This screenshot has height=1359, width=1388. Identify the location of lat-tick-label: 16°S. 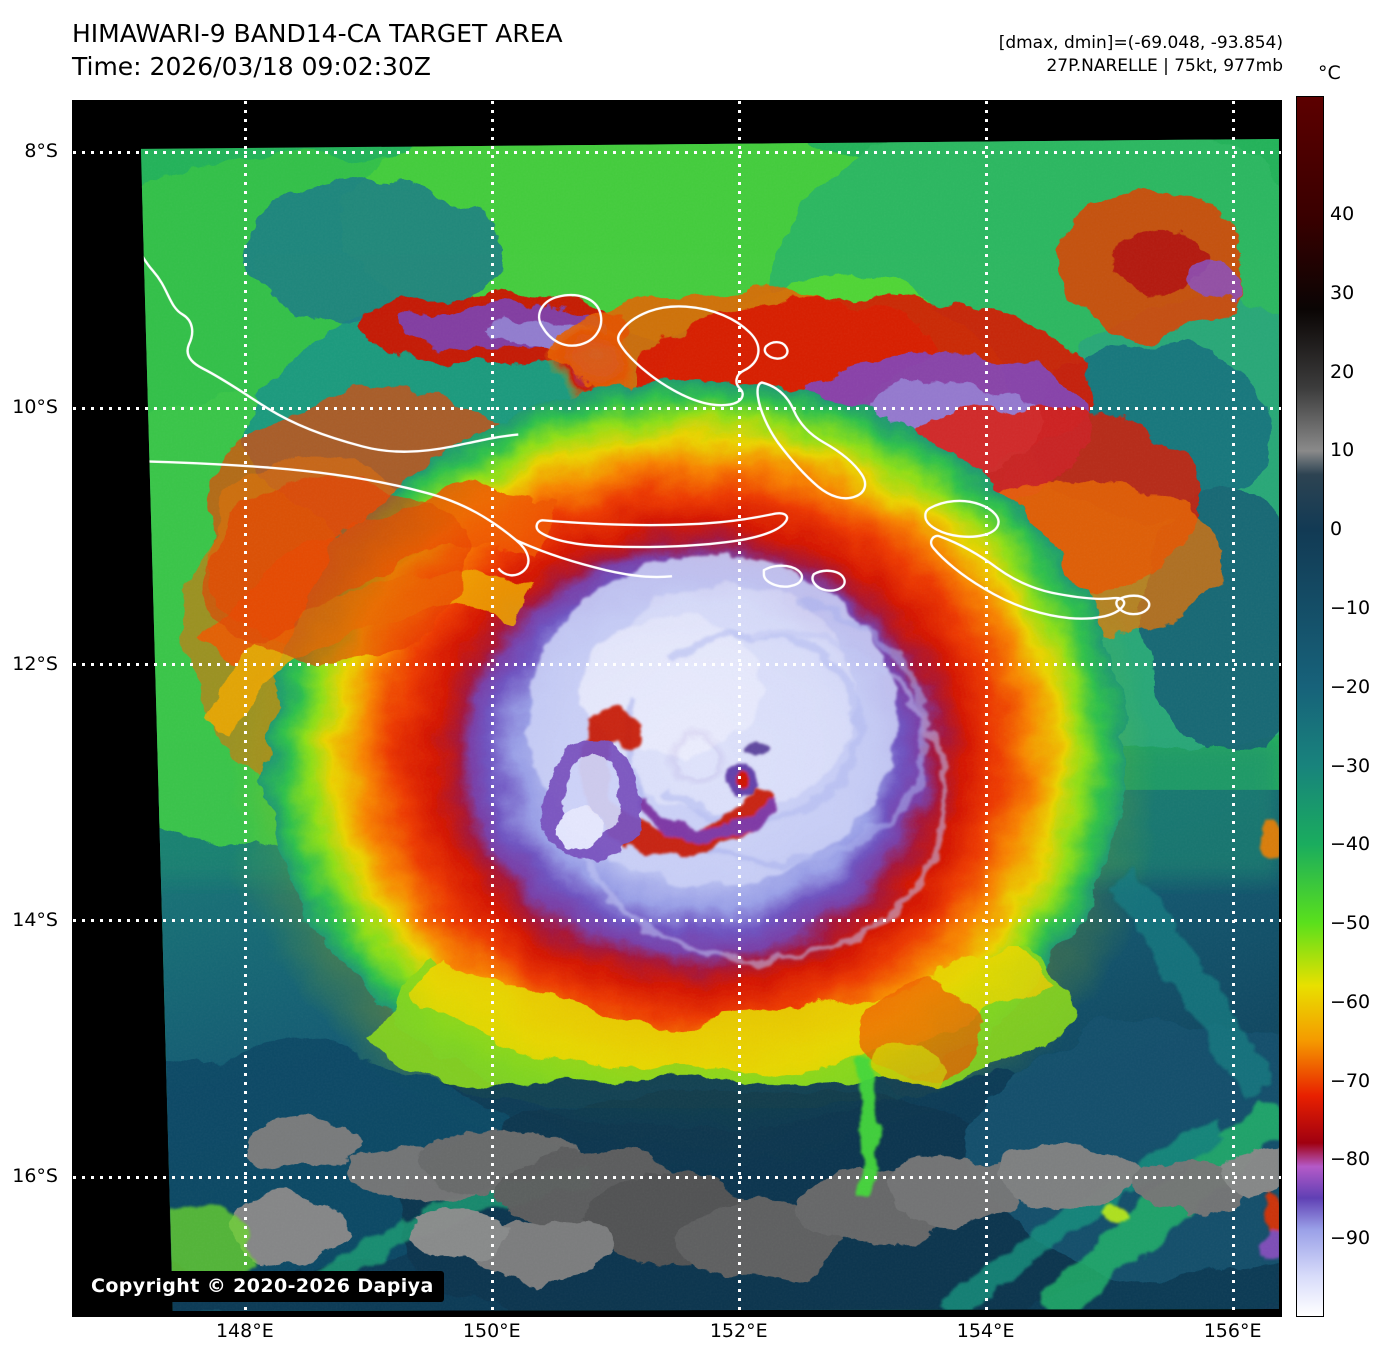
(35, 1176).